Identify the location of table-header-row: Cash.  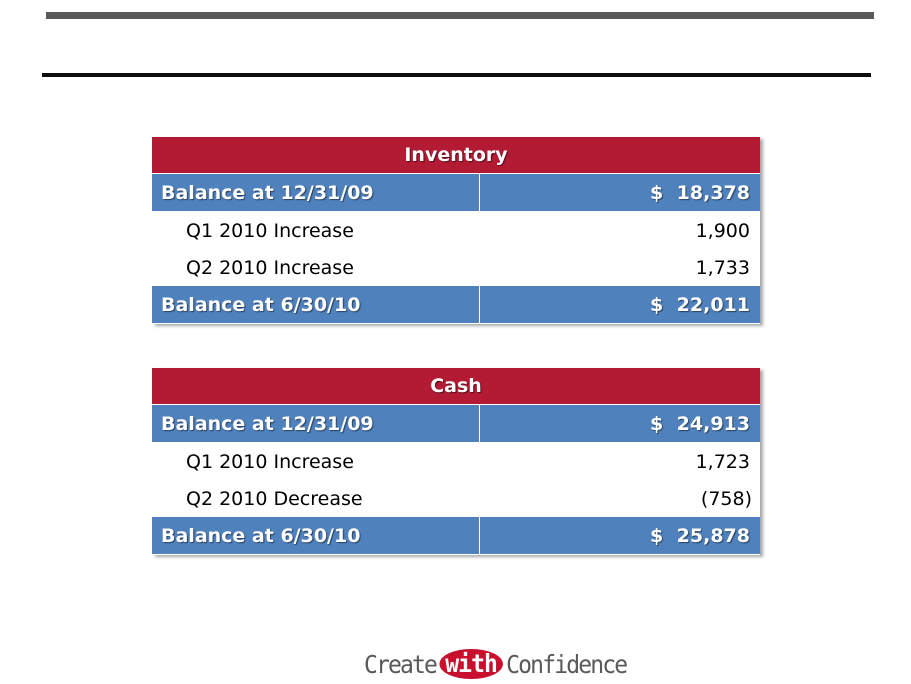
(456, 386).